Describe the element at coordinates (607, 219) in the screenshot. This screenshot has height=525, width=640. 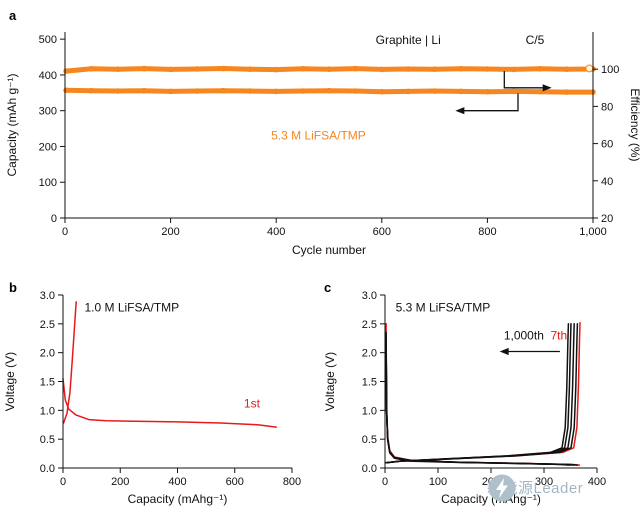
I see `svg-text: 20` at that location.